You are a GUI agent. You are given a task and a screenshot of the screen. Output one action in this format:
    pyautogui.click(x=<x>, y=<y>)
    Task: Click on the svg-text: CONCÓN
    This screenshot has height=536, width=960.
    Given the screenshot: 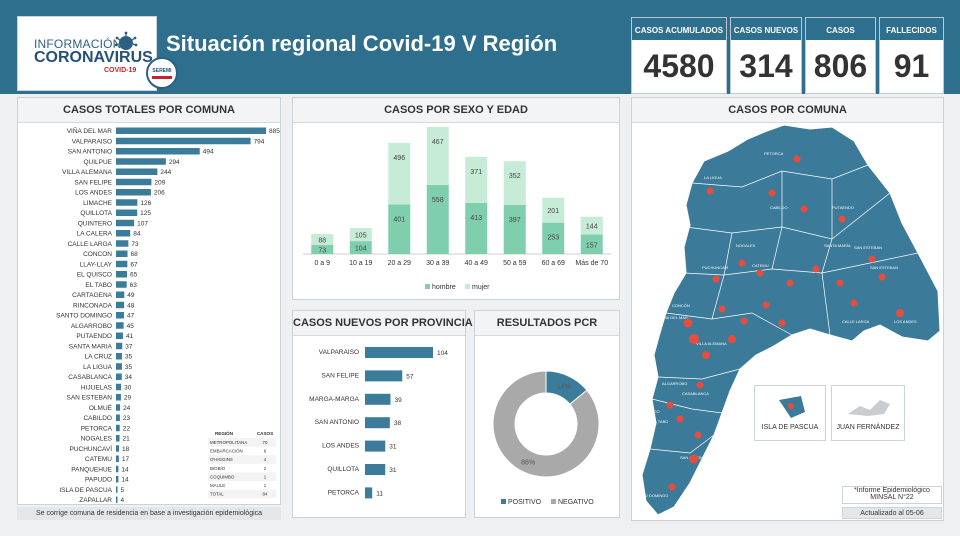 What is the action you would take?
    pyautogui.click(x=681, y=305)
    